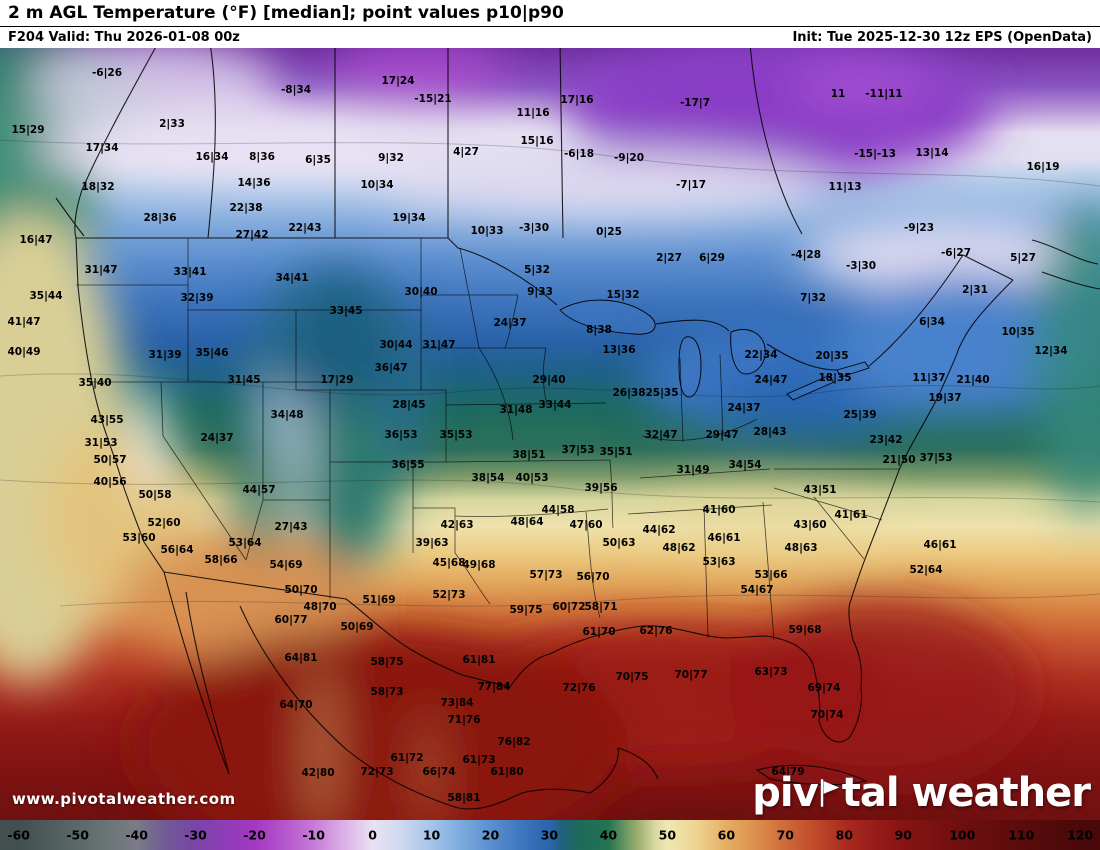  What do you see at coordinates (439, 771) in the screenshot?
I see `point-value: 66|74` at bounding box center [439, 771].